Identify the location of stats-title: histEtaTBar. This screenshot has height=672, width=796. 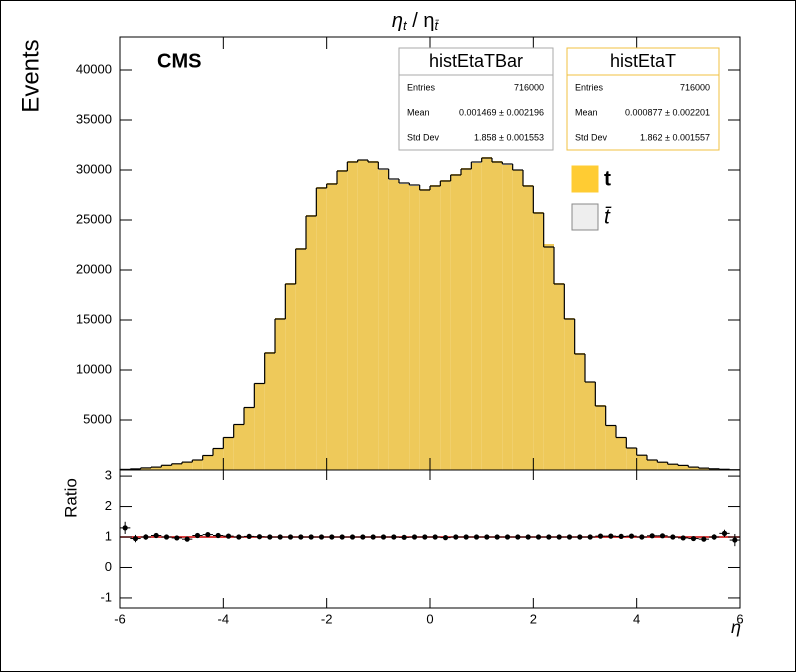
(476, 61).